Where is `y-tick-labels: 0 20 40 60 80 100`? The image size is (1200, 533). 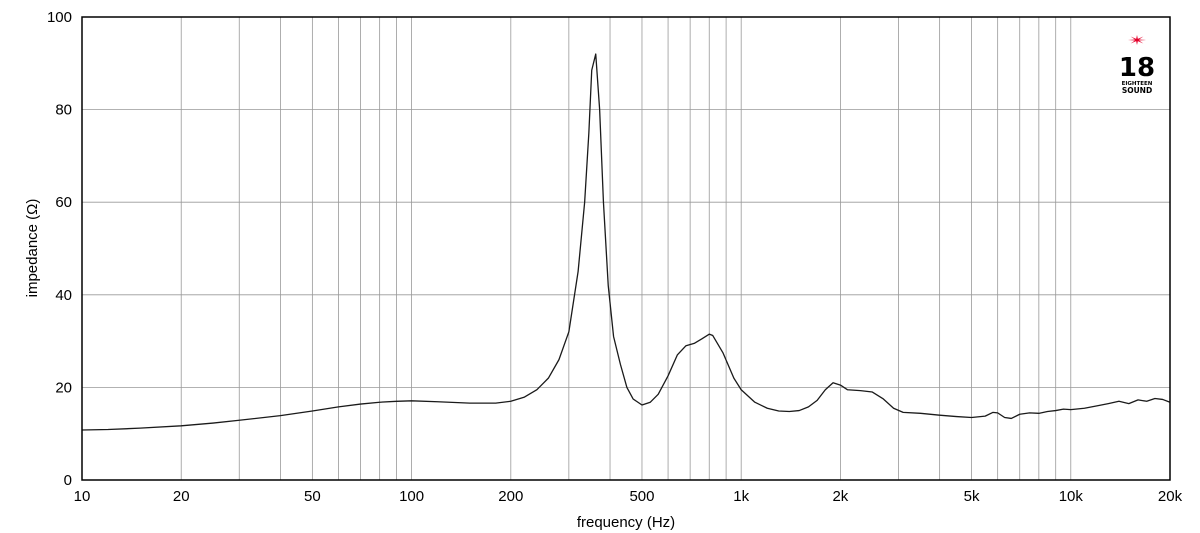
y-tick-labels: 0 20 40 60 80 100 is located at coordinates (59, 249).